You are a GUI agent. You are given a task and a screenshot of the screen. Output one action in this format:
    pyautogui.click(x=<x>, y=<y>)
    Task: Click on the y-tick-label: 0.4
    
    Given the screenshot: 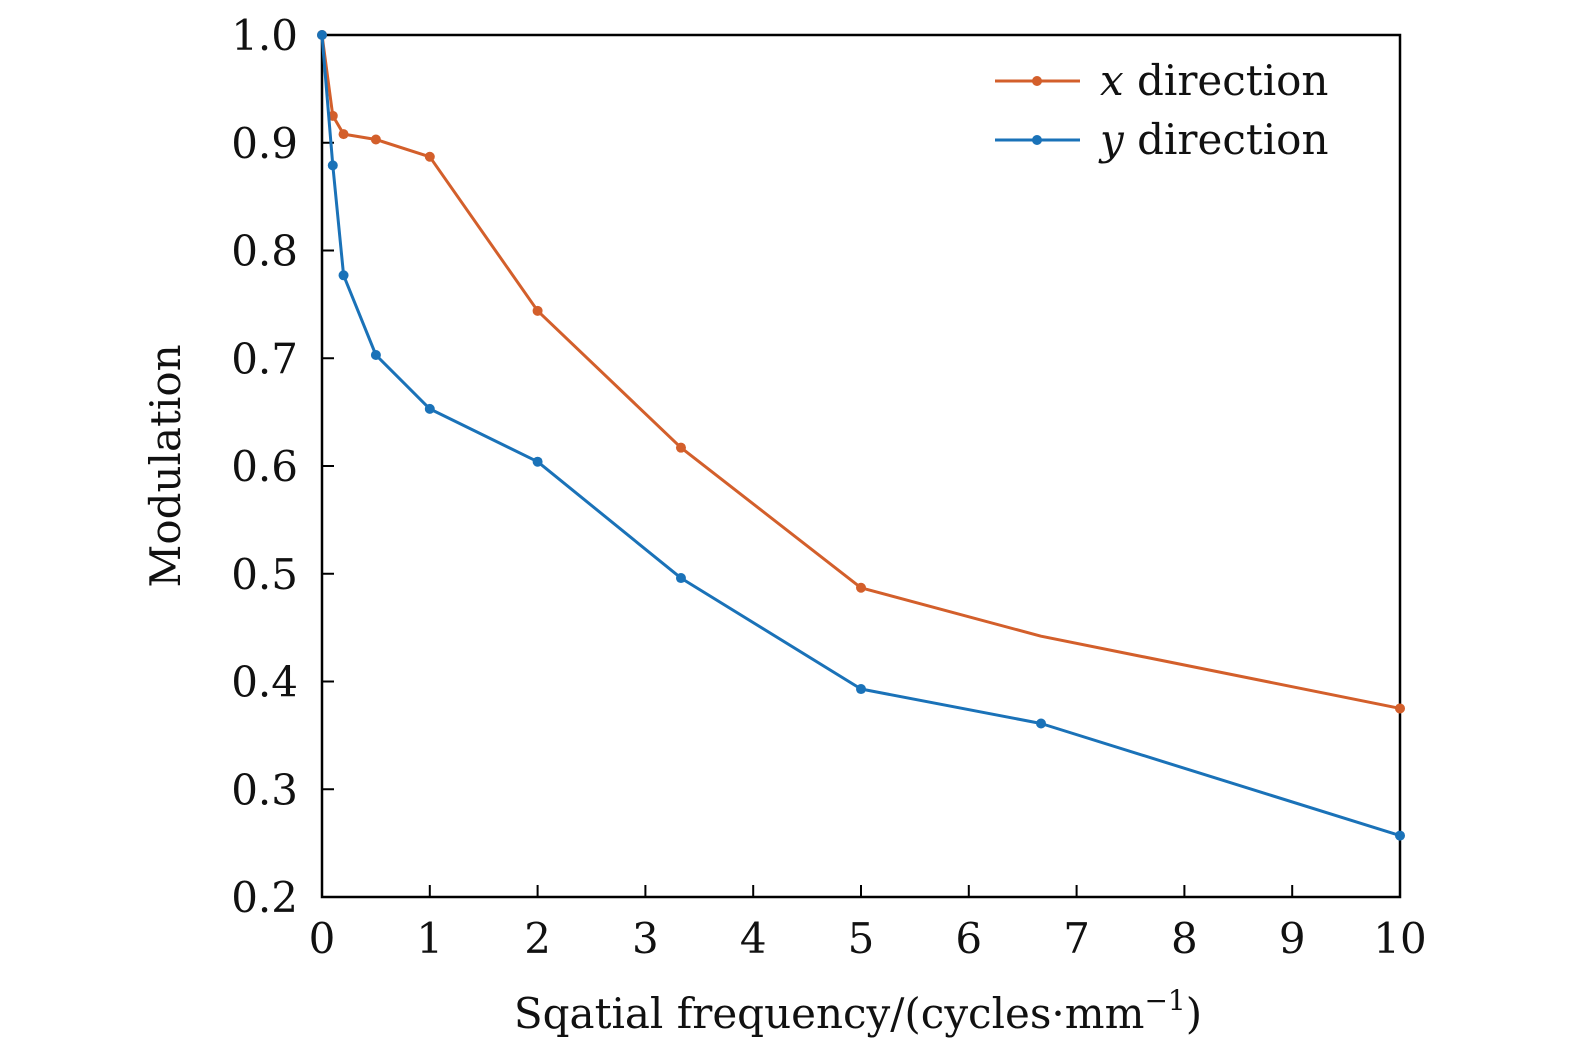 What is the action you would take?
    pyautogui.click(x=264, y=682)
    